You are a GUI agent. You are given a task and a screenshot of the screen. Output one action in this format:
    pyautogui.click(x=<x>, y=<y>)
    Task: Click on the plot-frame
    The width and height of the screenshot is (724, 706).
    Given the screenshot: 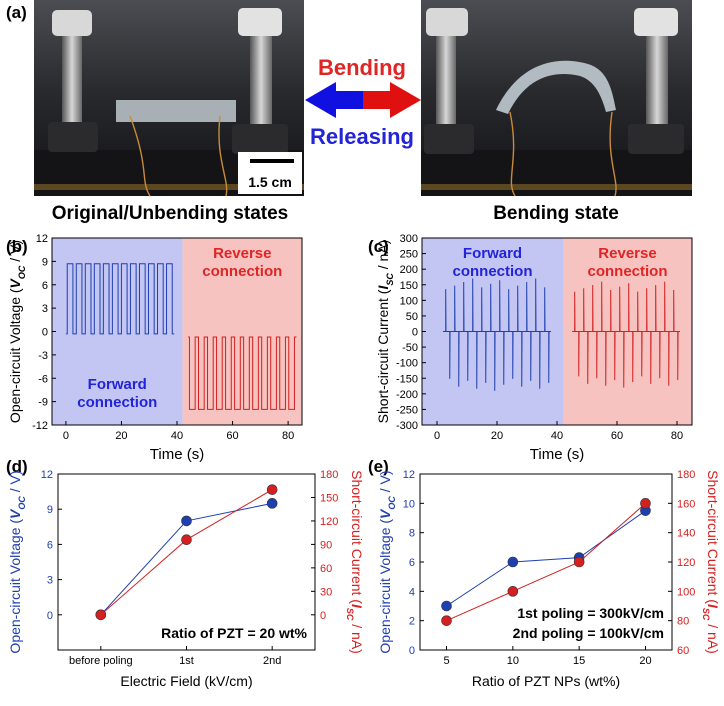 What is the action you would take?
    pyautogui.click(x=546, y=562)
    